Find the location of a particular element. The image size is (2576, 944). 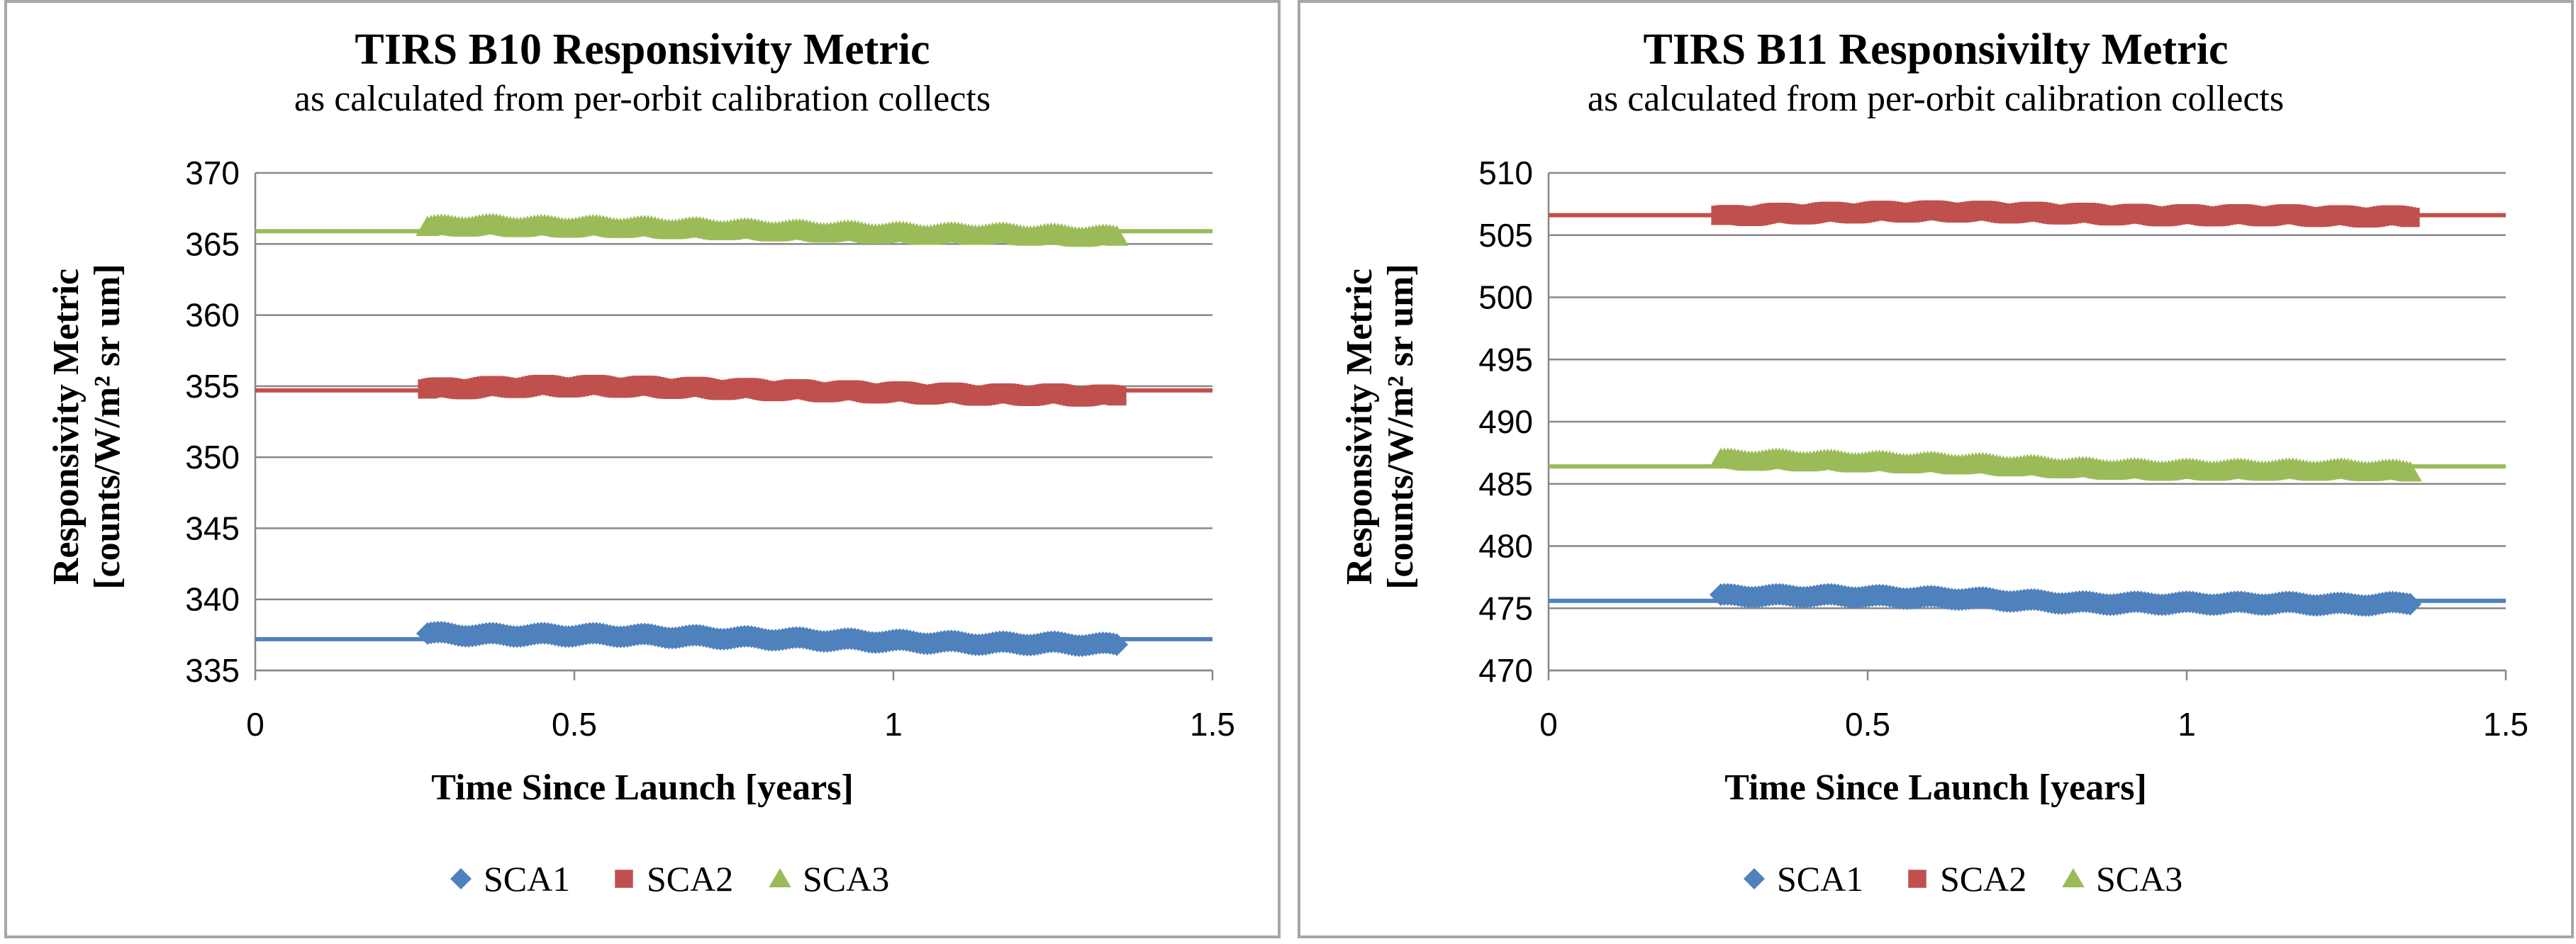

y-tick-label: 355 is located at coordinates (212, 387).